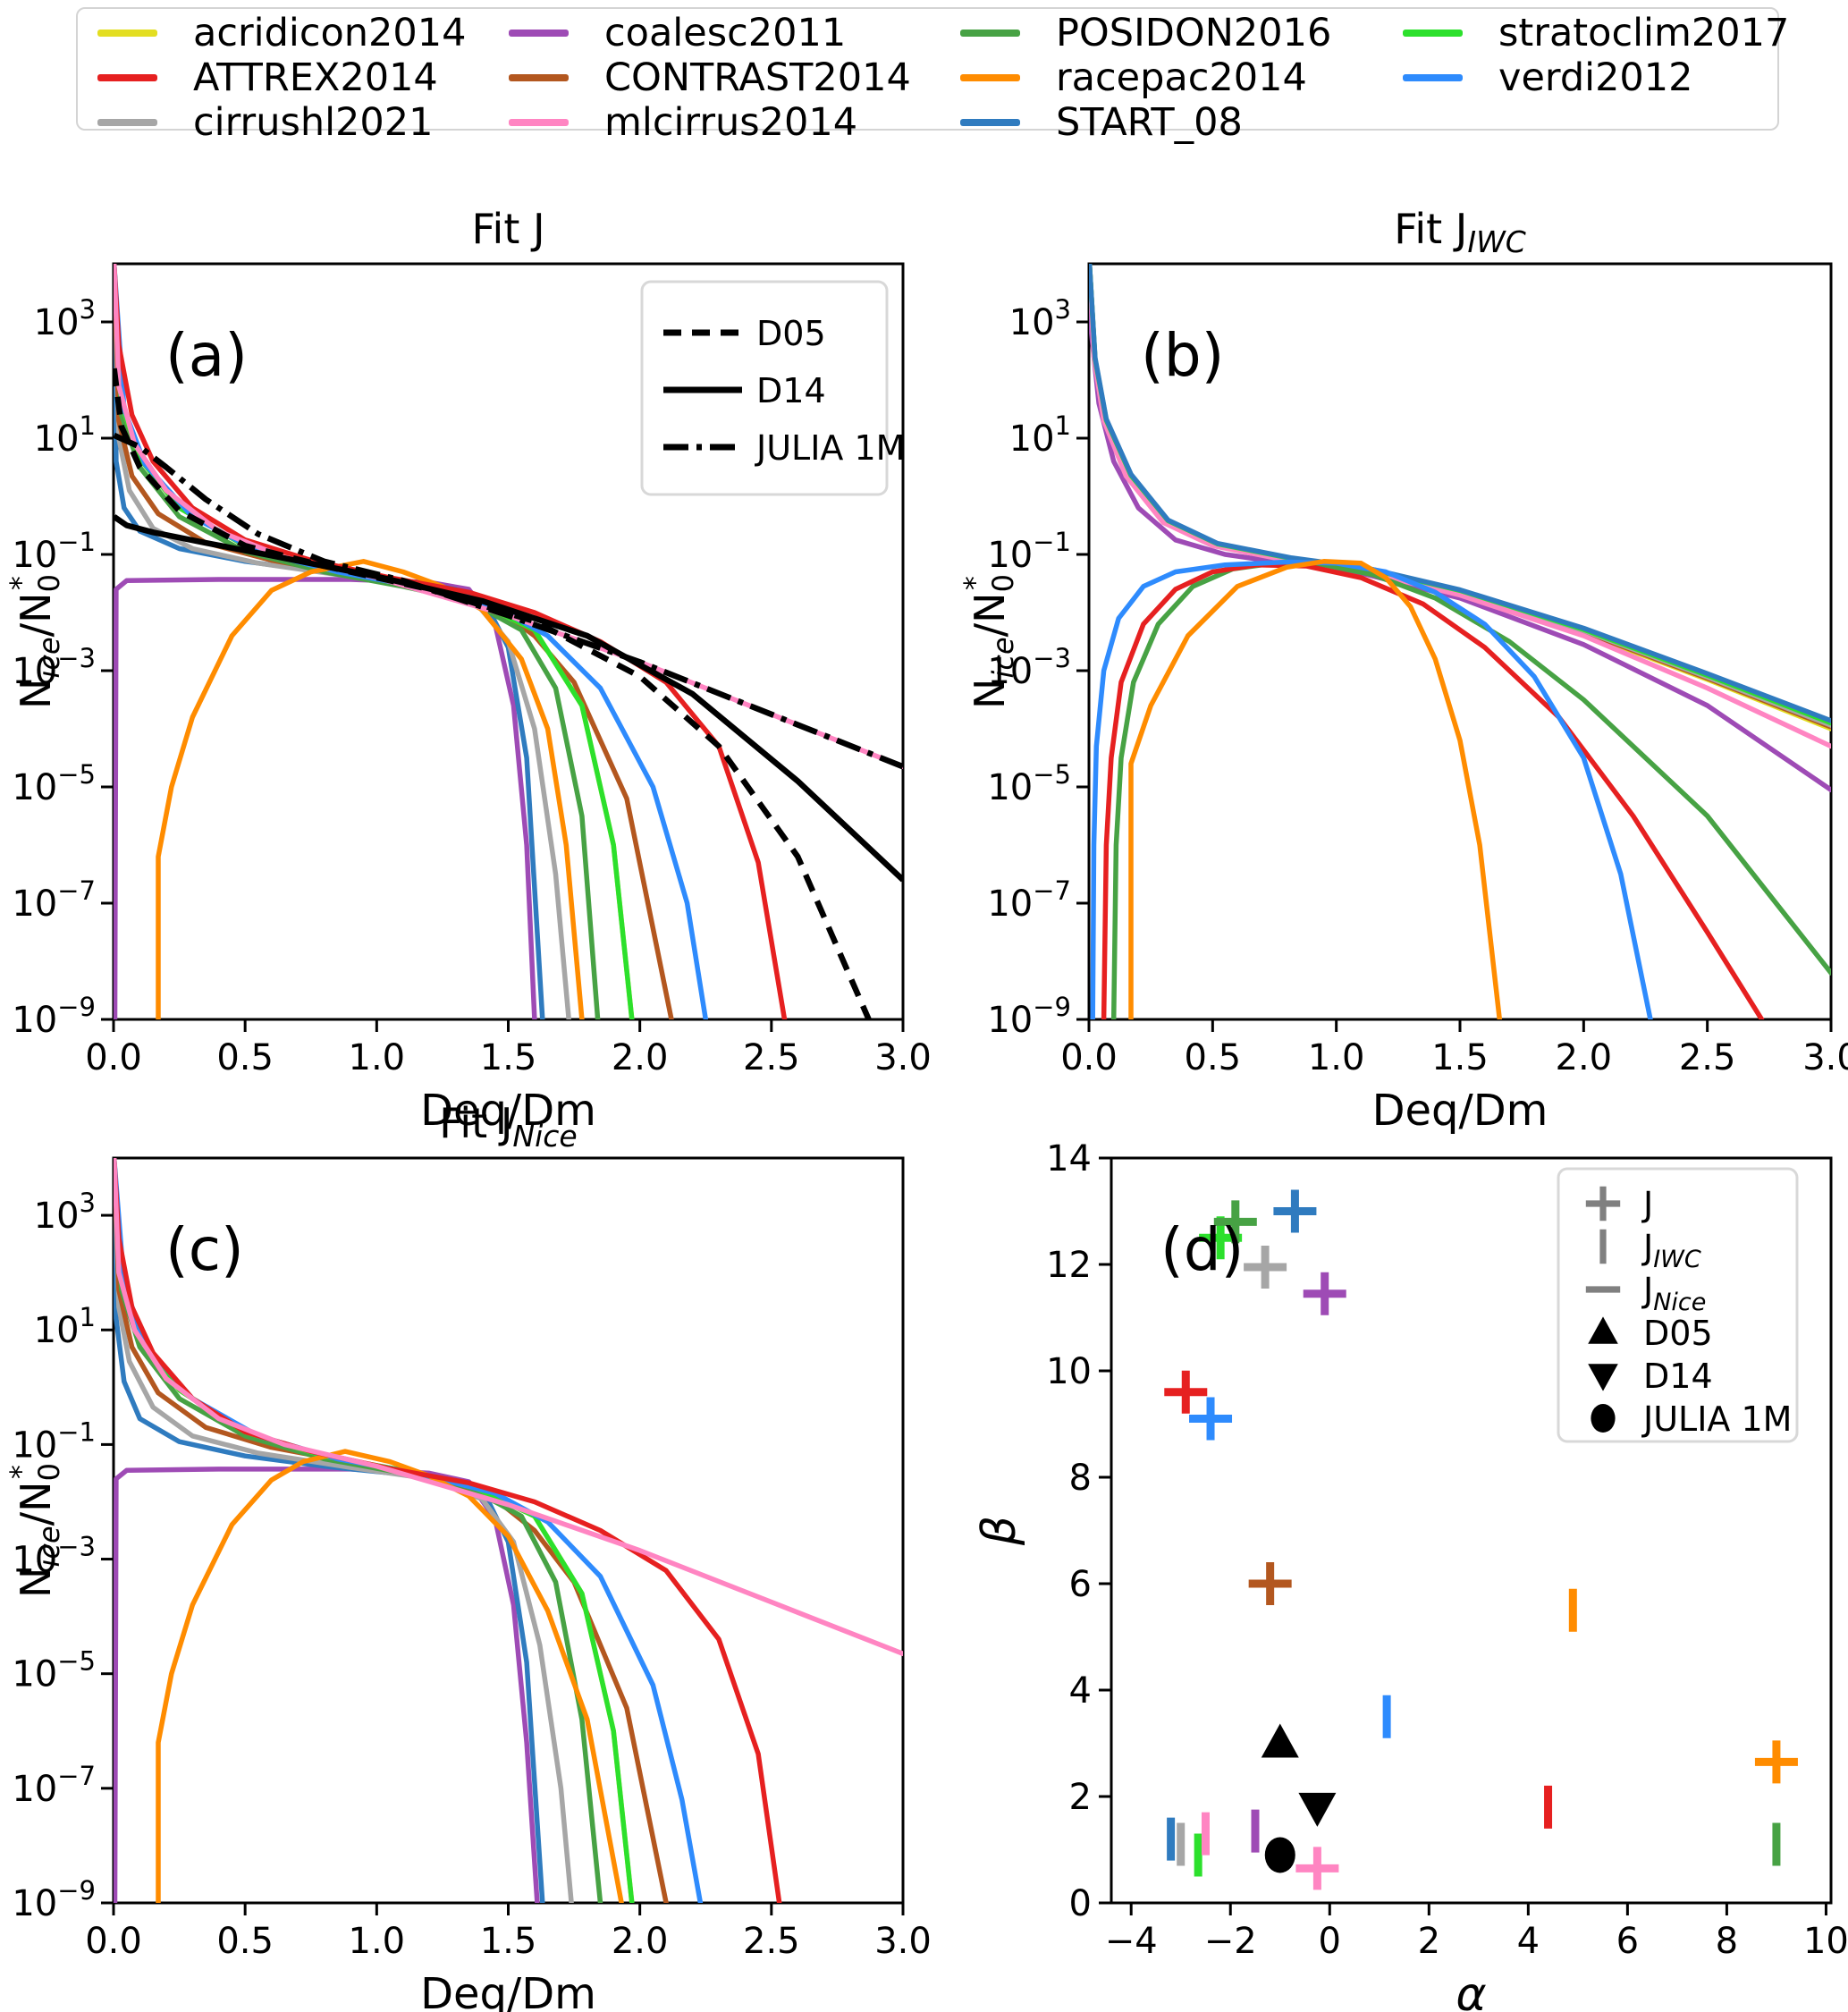  Describe the element at coordinates (725, 33) in the screenshot. I see `legend-label: coalesc2011` at that location.